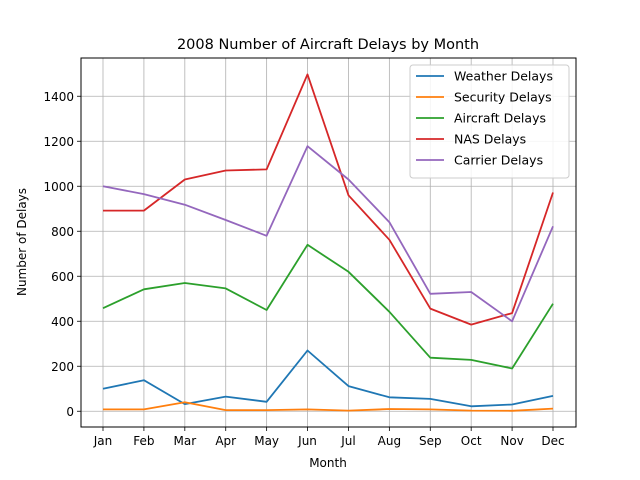 Image resolution: width=640 pixels, height=480 pixels. What do you see at coordinates (62, 232) in the screenshot?
I see `y-tick-label: 800` at bounding box center [62, 232].